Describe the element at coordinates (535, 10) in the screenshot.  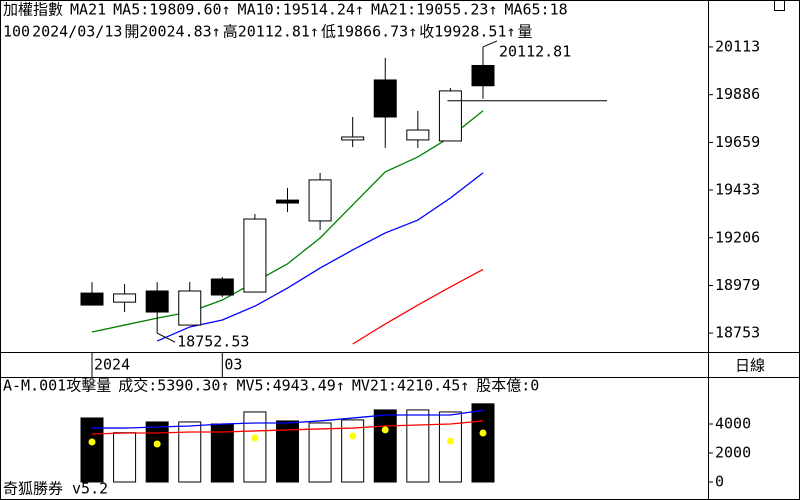
I see `header-item: MA65:18` at that location.